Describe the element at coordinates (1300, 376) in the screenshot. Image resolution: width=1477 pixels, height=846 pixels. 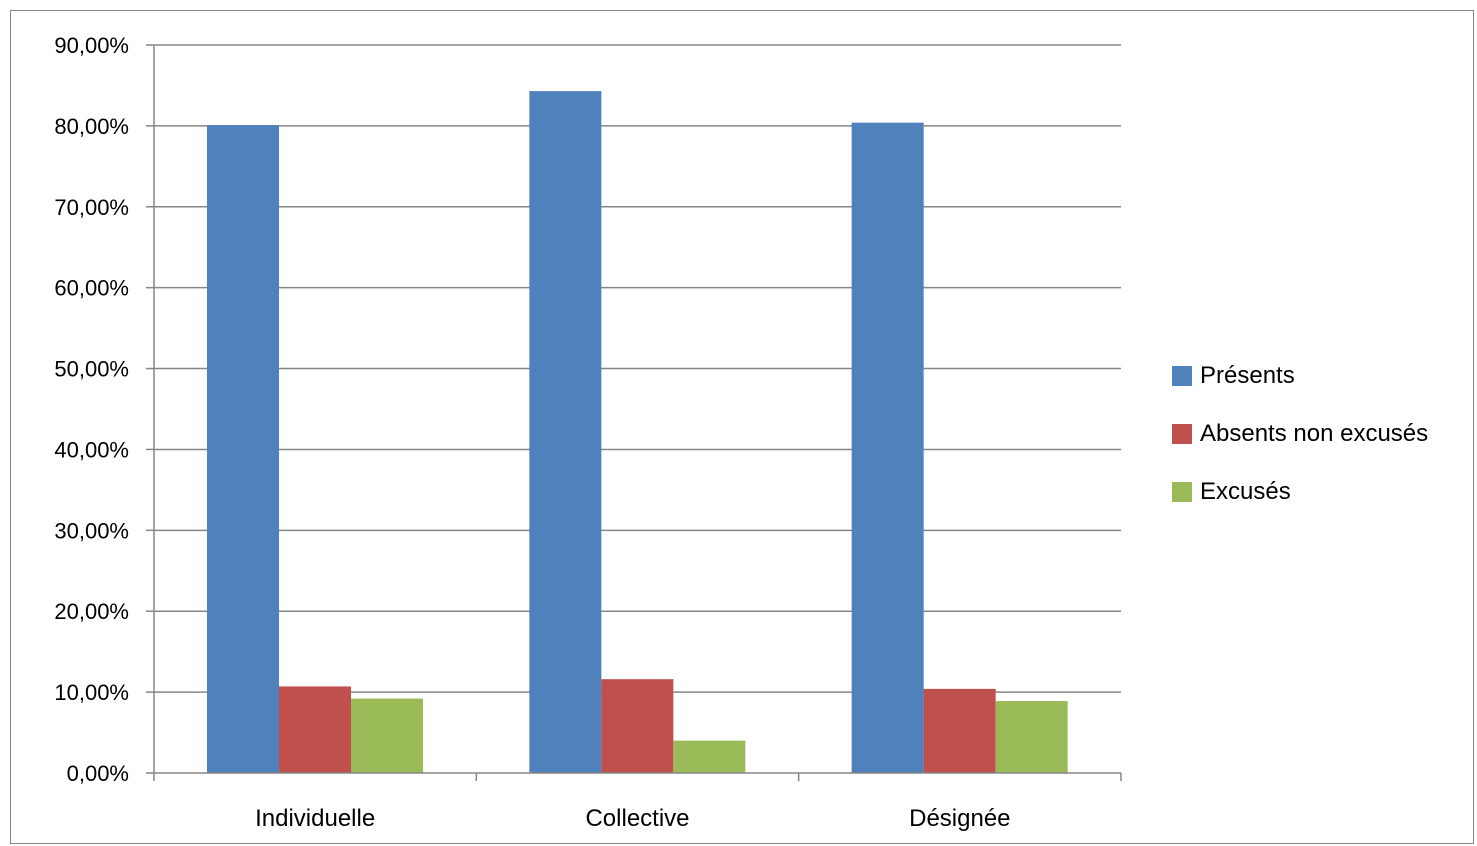
I see `legend-item-presents: Présents` at that location.